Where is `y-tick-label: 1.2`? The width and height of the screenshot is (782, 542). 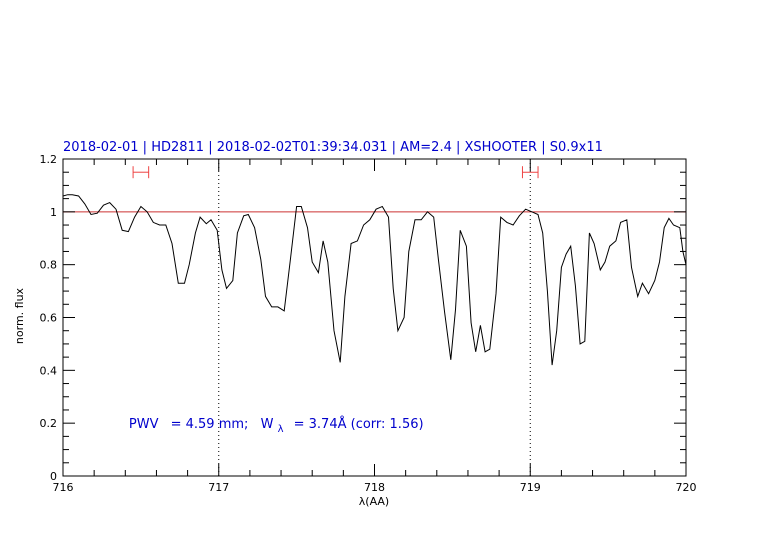 y-tick-label: 1.2 is located at coordinates (49, 159).